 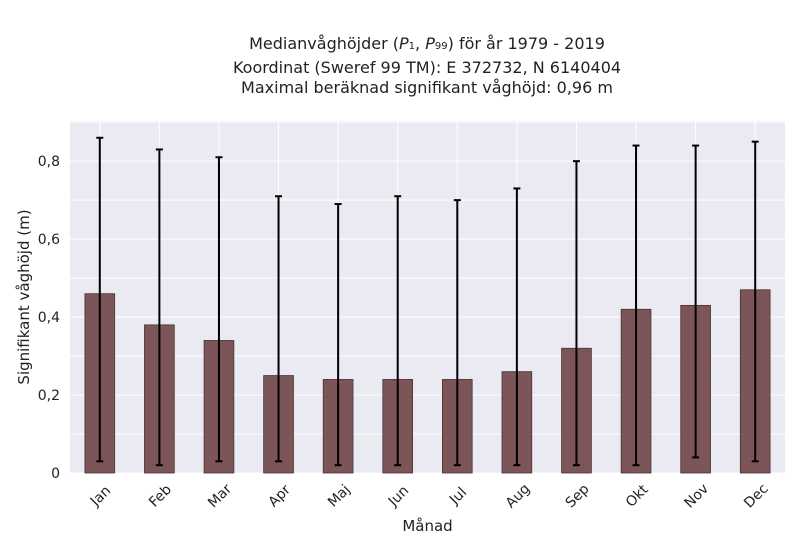 What do you see at coordinates (339, 496) in the screenshot?
I see `x-tick-label: Maj` at bounding box center [339, 496].